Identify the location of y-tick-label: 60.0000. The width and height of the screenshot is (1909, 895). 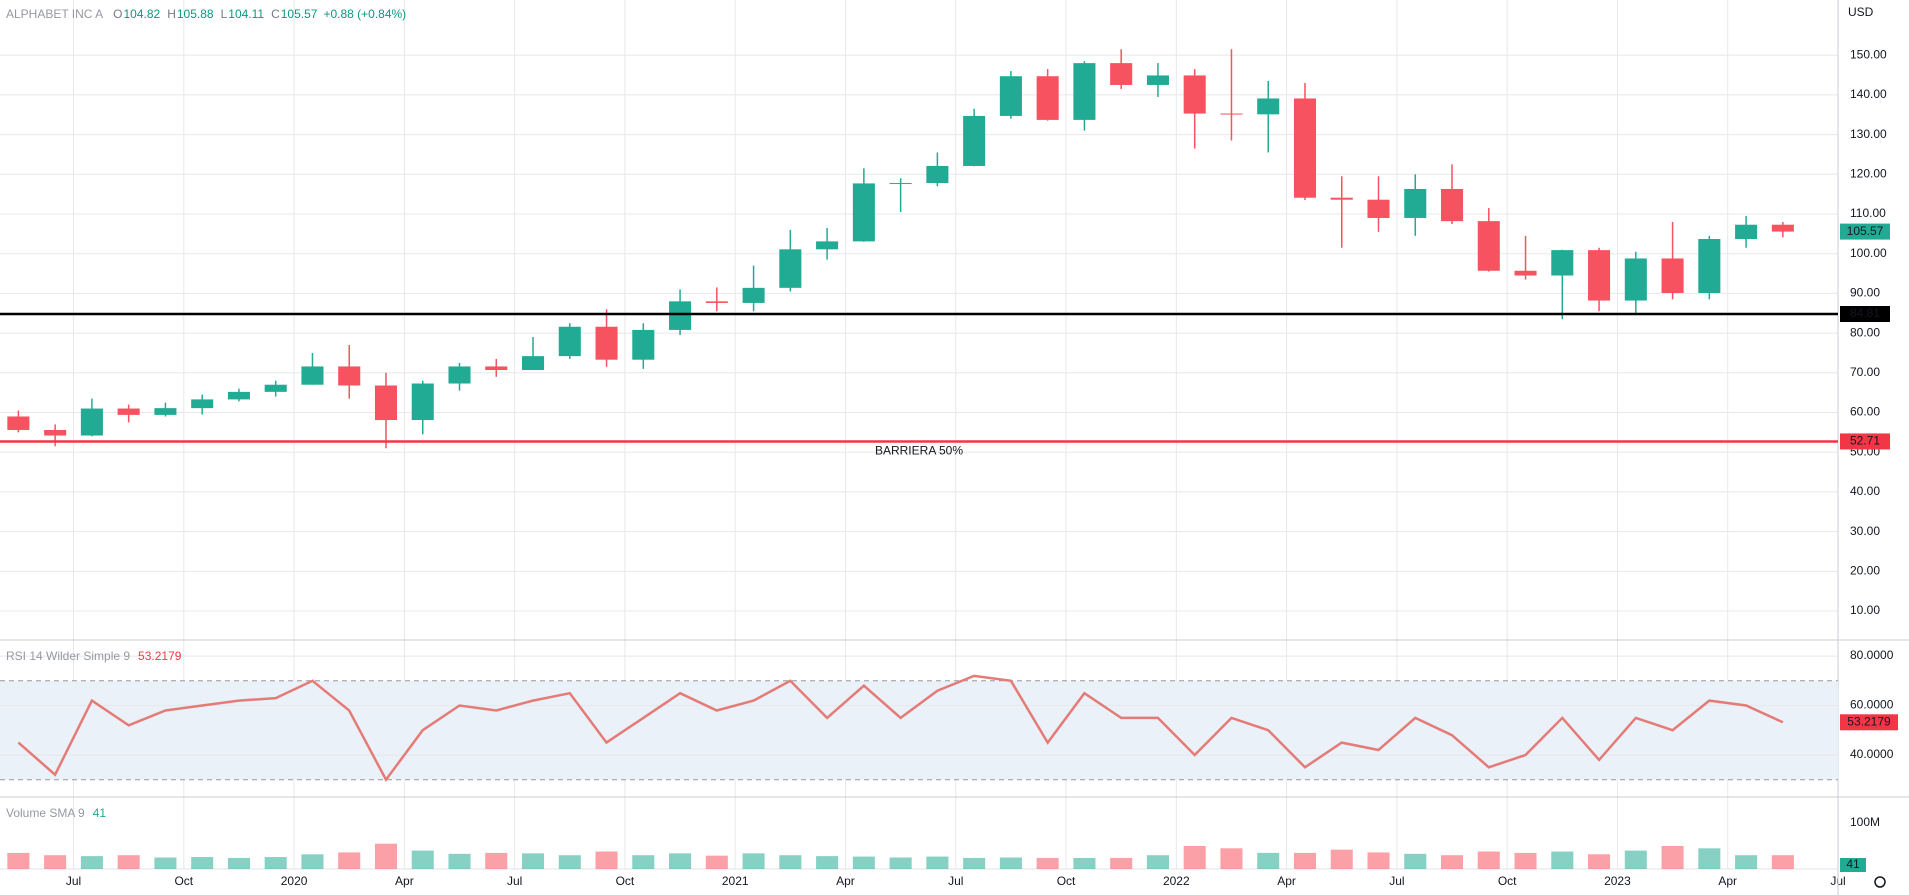
(1872, 705).